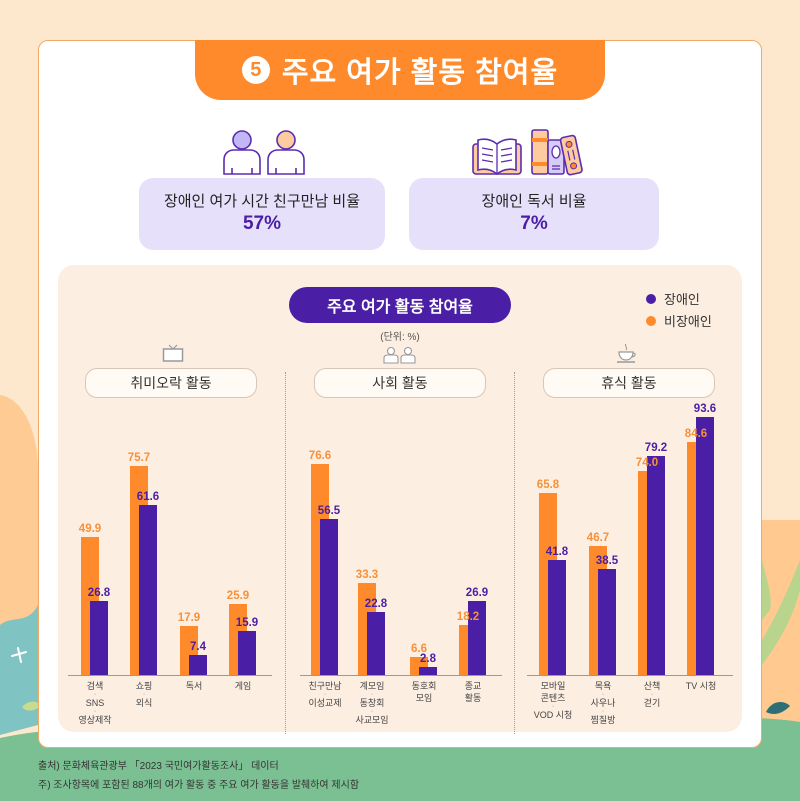 Image resolution: width=800 pixels, height=801 pixels. What do you see at coordinates (325, 703) in the screenshot?
I see `category-label-line: 이성교제` at bounding box center [325, 703].